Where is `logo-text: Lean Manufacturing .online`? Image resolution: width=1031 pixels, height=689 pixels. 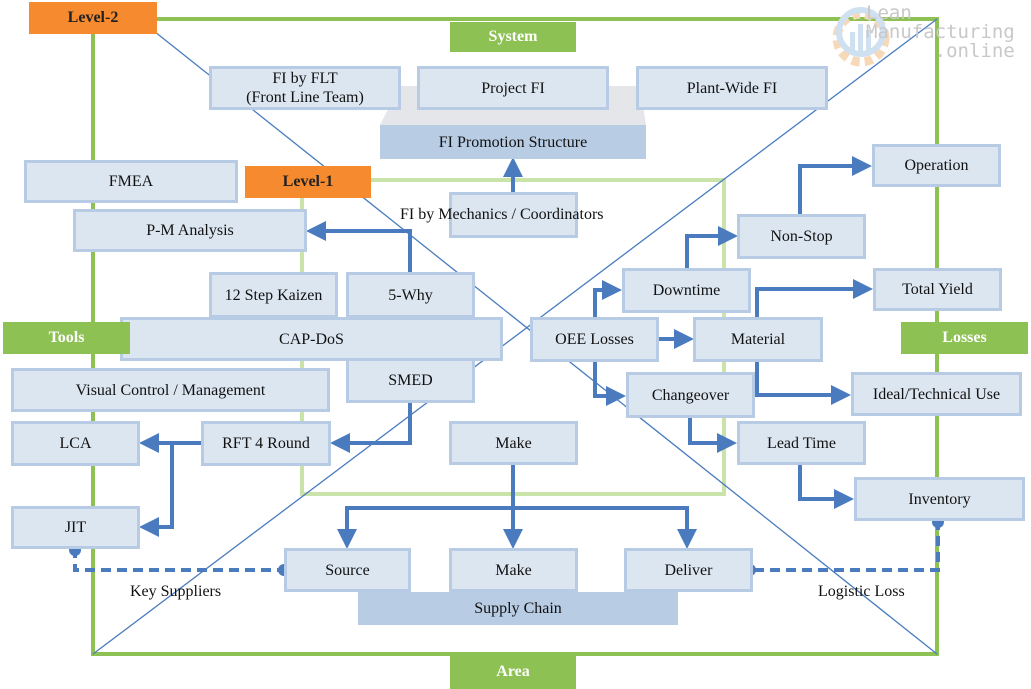
logo-text: Lean Manufacturing .online is located at coordinates (940, 32).